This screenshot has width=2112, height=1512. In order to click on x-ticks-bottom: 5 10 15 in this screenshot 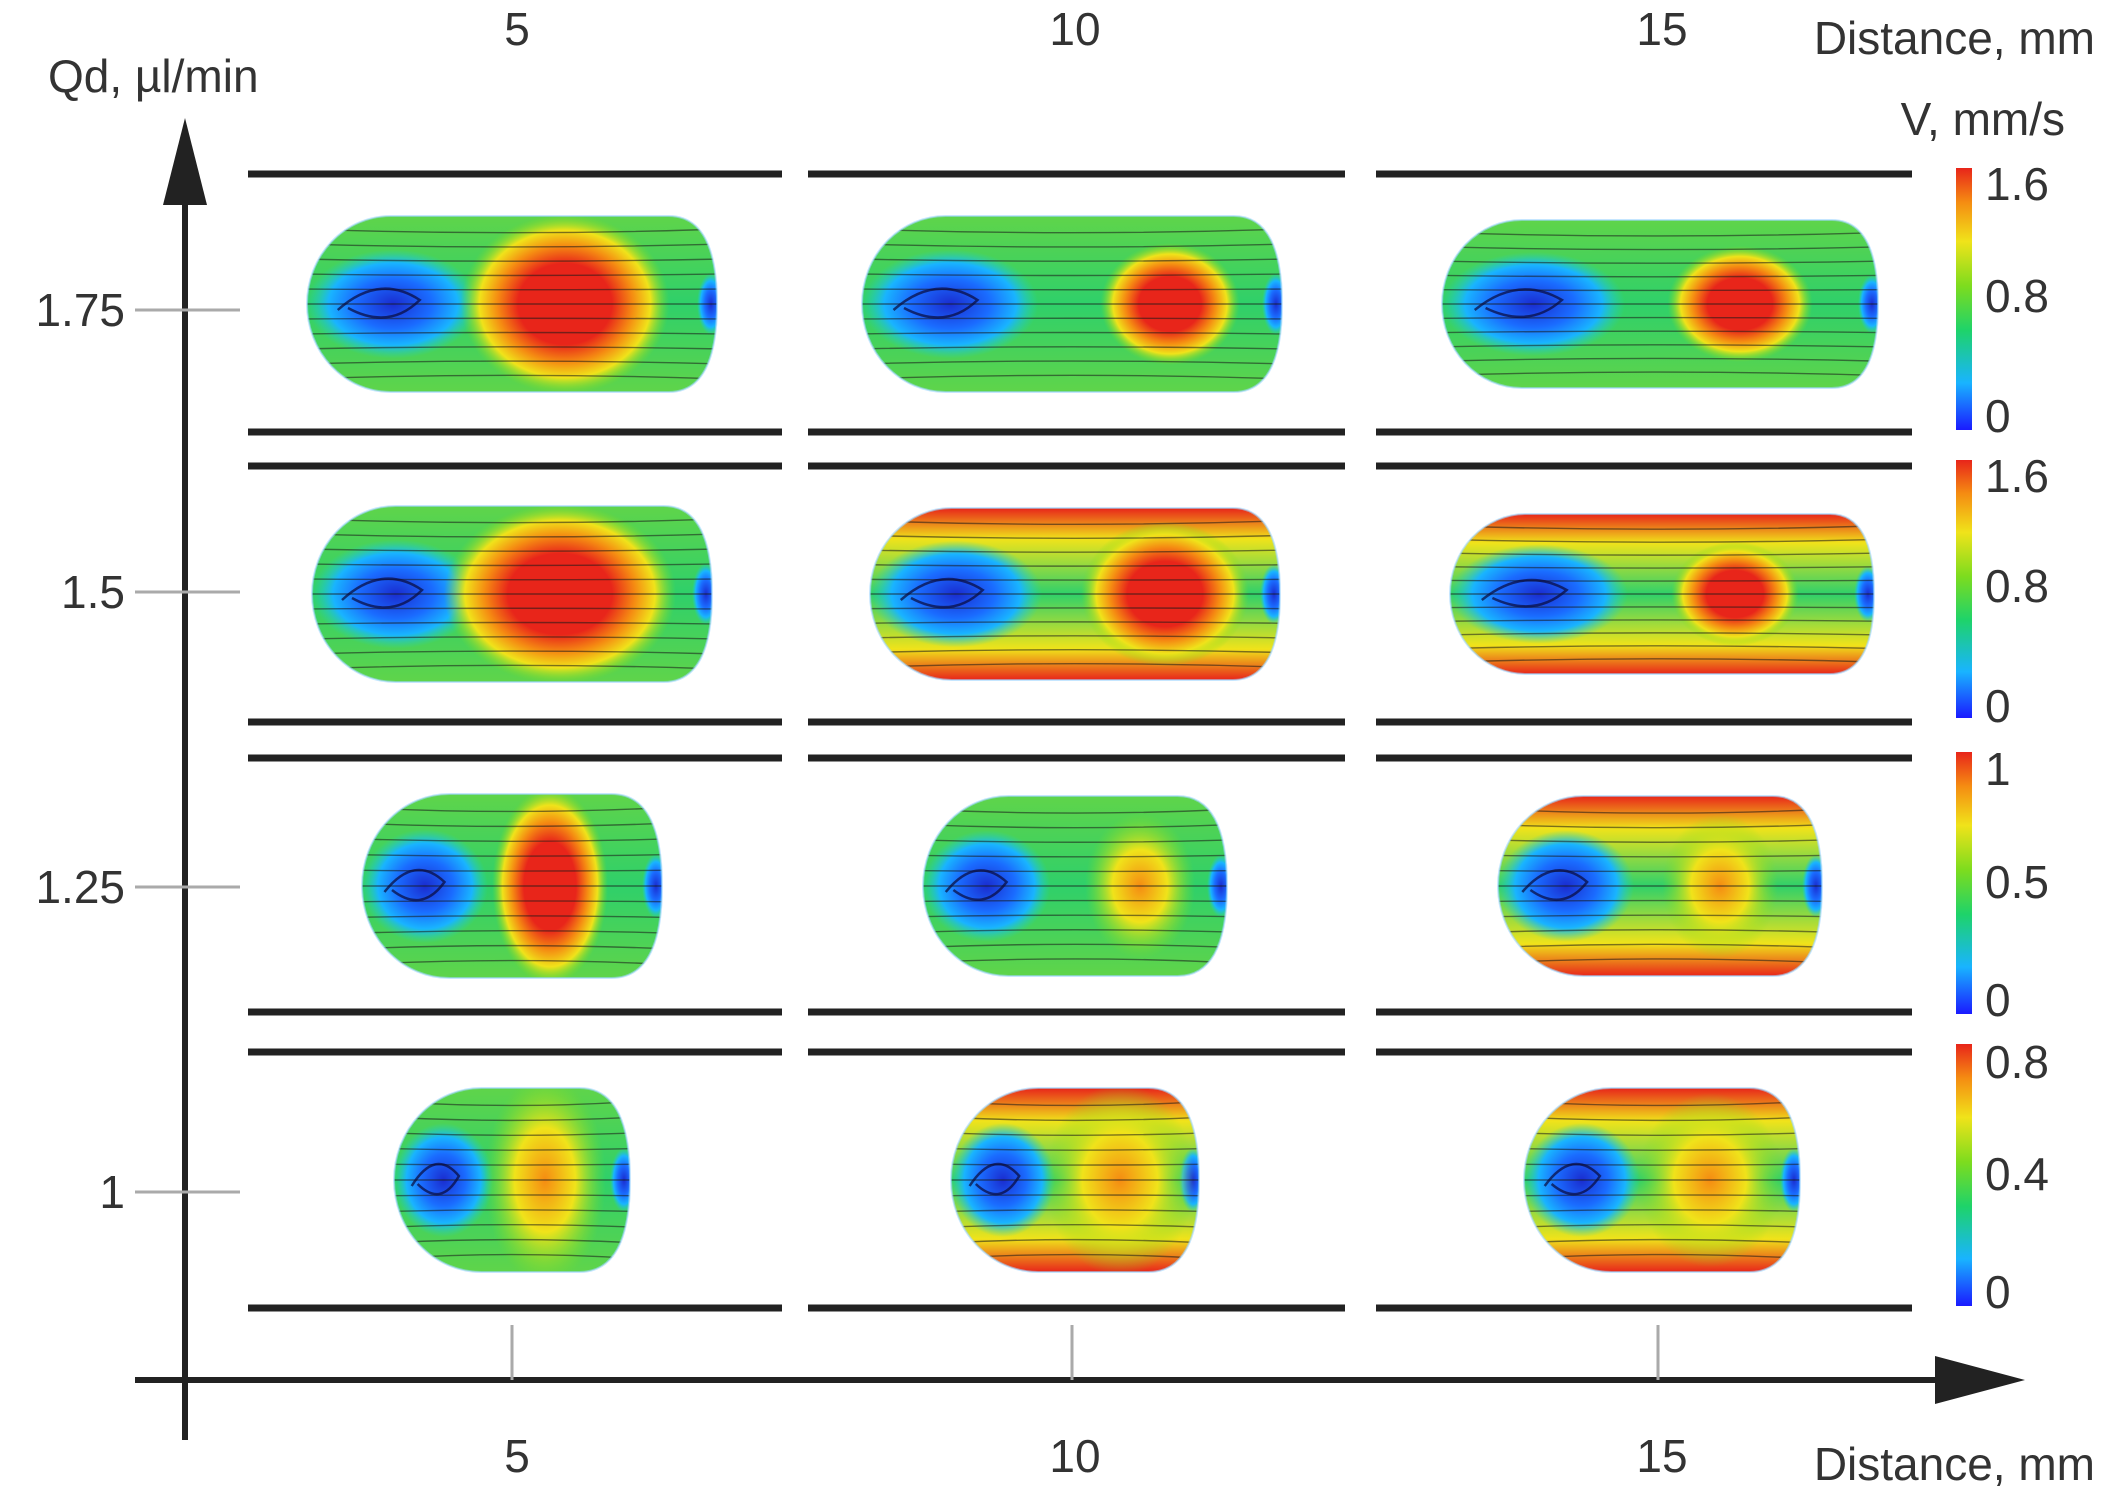, I will do `click(1096, 1403)`.